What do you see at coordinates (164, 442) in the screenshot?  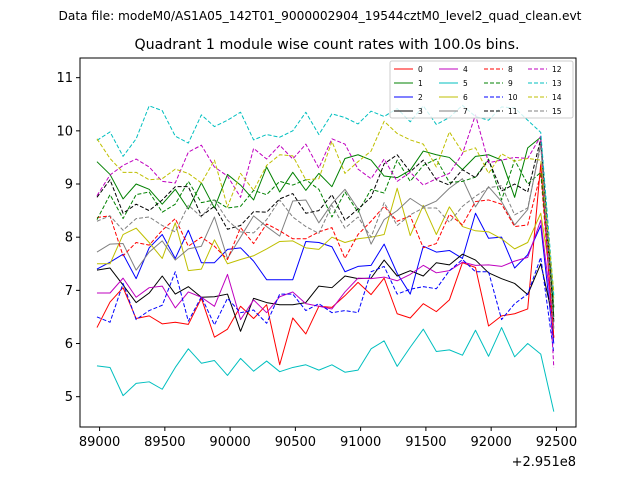 I see `x-tick-label: 89500` at bounding box center [164, 442].